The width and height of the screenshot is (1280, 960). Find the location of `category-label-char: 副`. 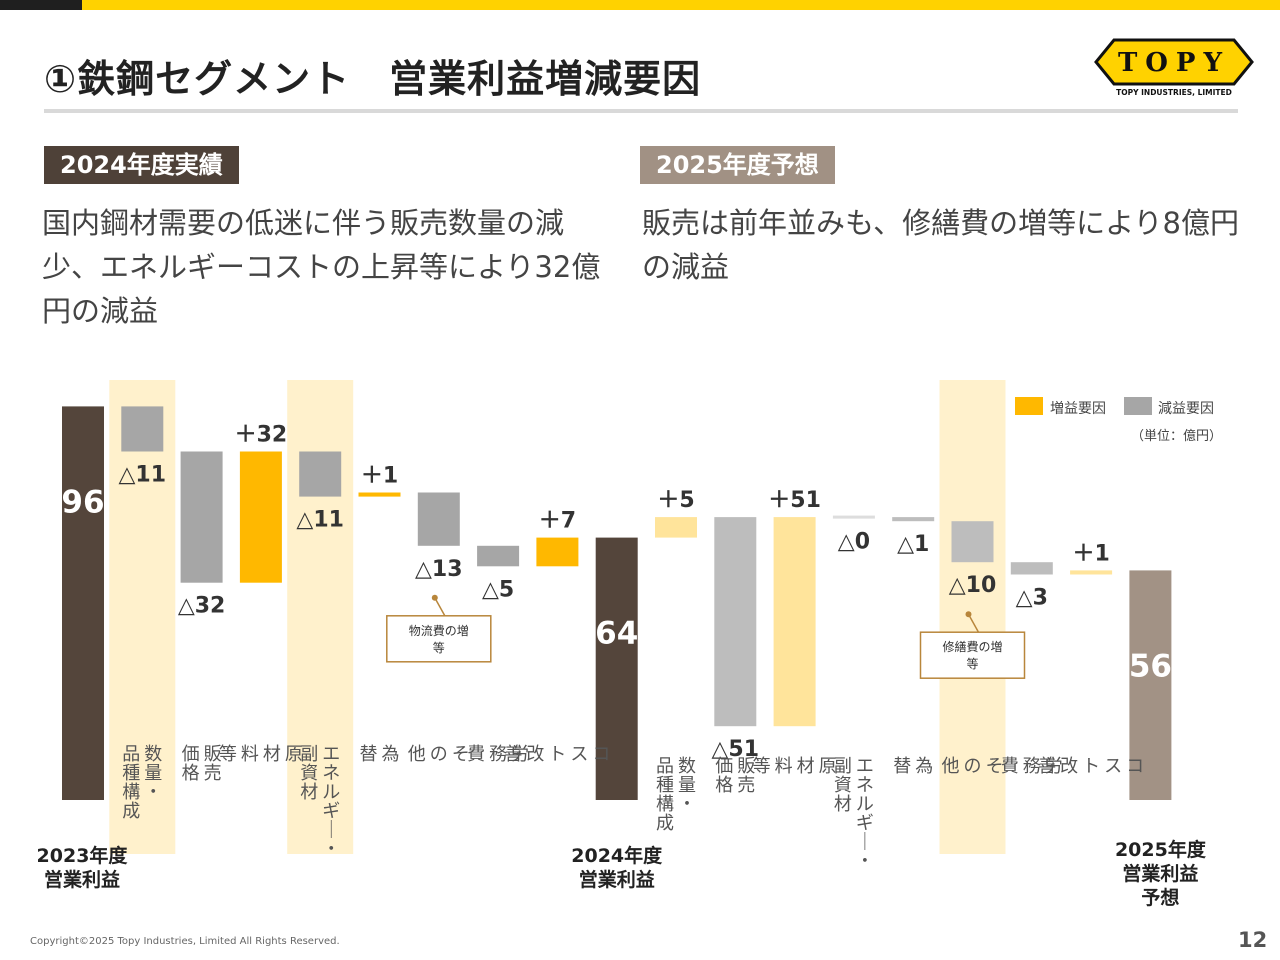

category-label-char: 副 is located at coordinates (843, 766).